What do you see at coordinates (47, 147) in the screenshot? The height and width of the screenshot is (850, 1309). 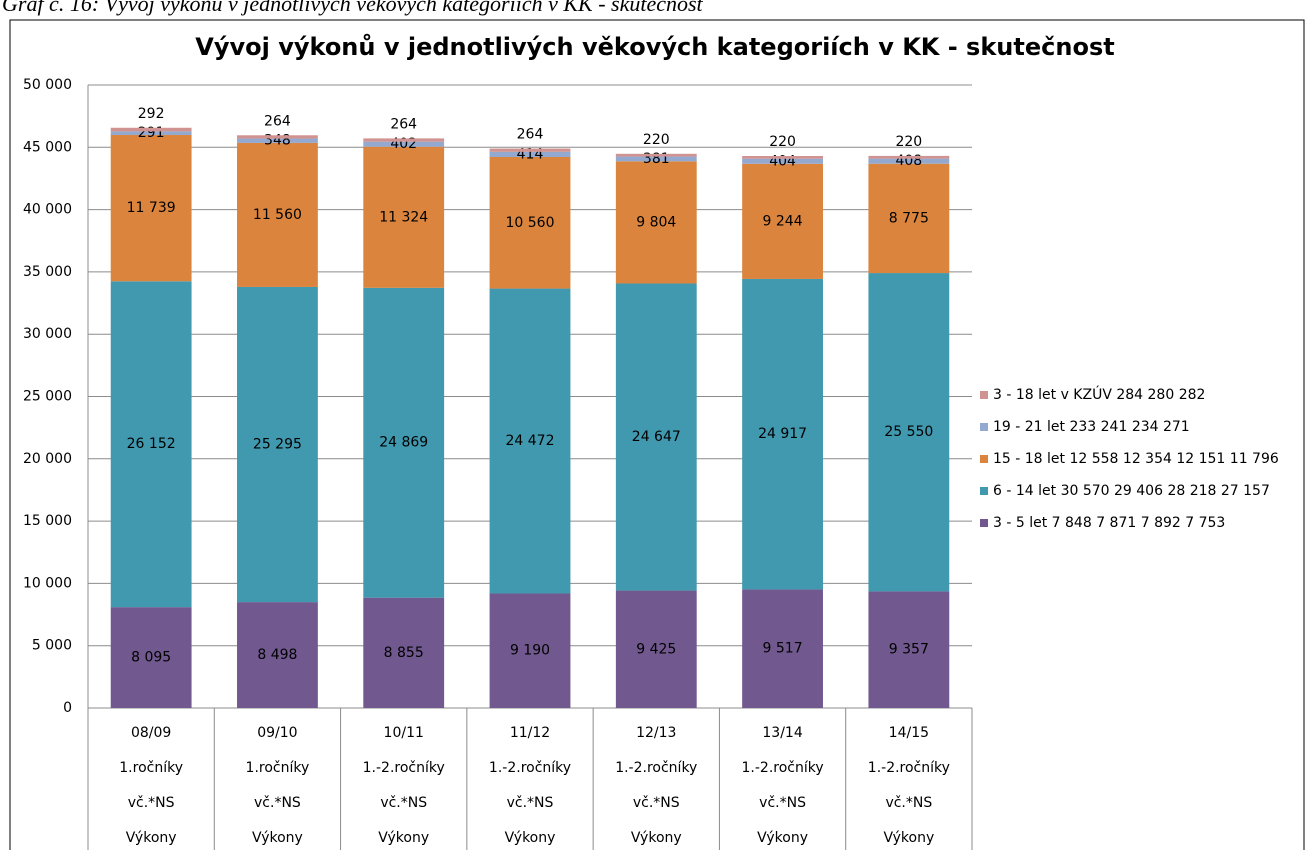 I see `y-tick-label: 45 000` at bounding box center [47, 147].